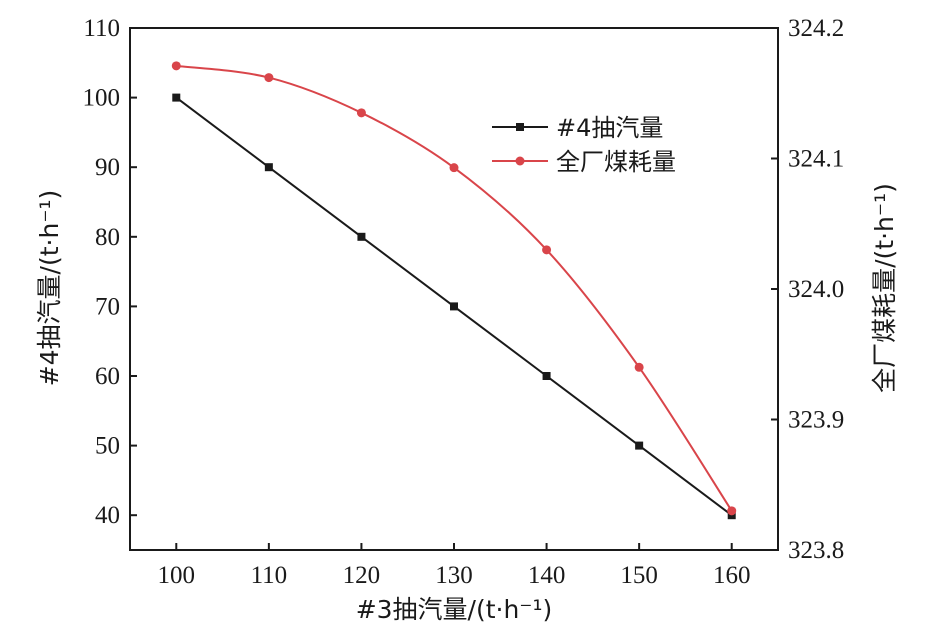 This screenshot has height=637, width=945. What do you see at coordinates (49, 288) in the screenshot?
I see `left-y-axis-label: #4抽汽量/(t·h⁻¹)` at bounding box center [49, 288].